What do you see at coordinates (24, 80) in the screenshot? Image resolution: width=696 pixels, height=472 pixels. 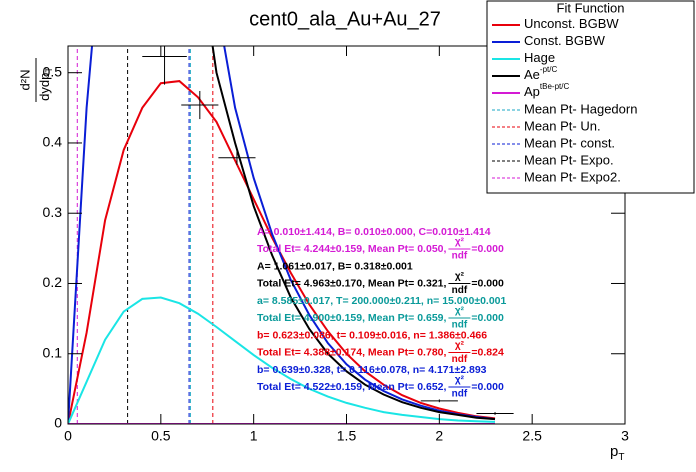 I see `y-label-num: d²N` at bounding box center [24, 80].